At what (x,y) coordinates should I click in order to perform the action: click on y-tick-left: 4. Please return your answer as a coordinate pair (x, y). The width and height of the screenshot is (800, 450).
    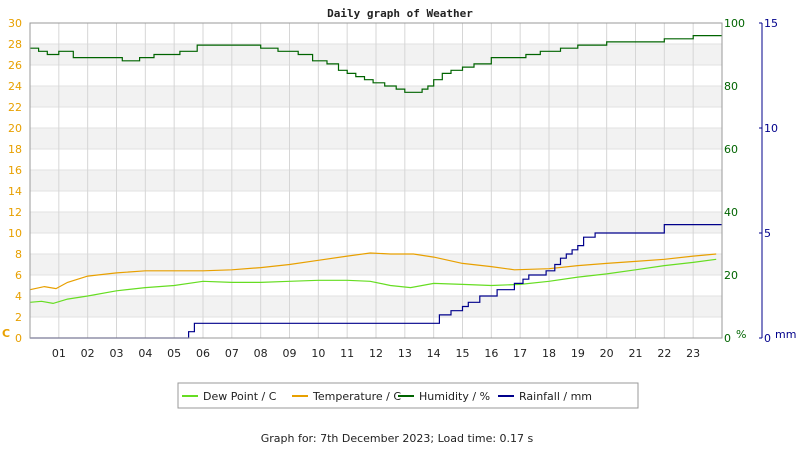
    Looking at the image, I should click on (18, 296).